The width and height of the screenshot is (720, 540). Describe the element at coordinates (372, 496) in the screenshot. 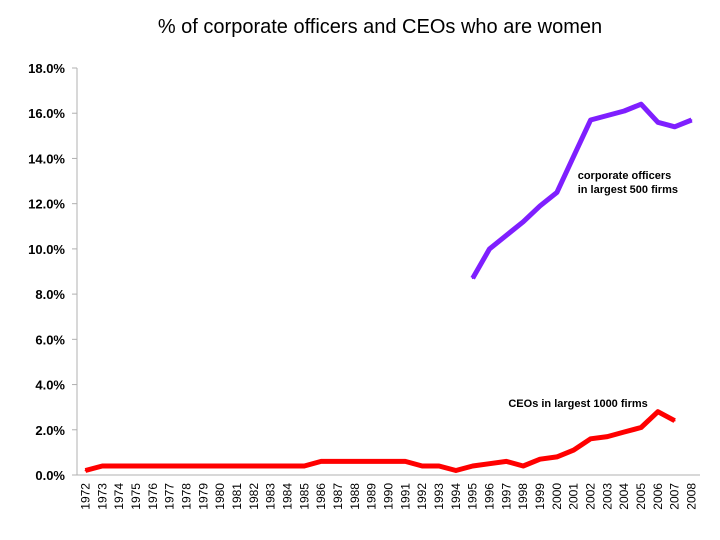

I see `x-tick-label: 1989` at that location.